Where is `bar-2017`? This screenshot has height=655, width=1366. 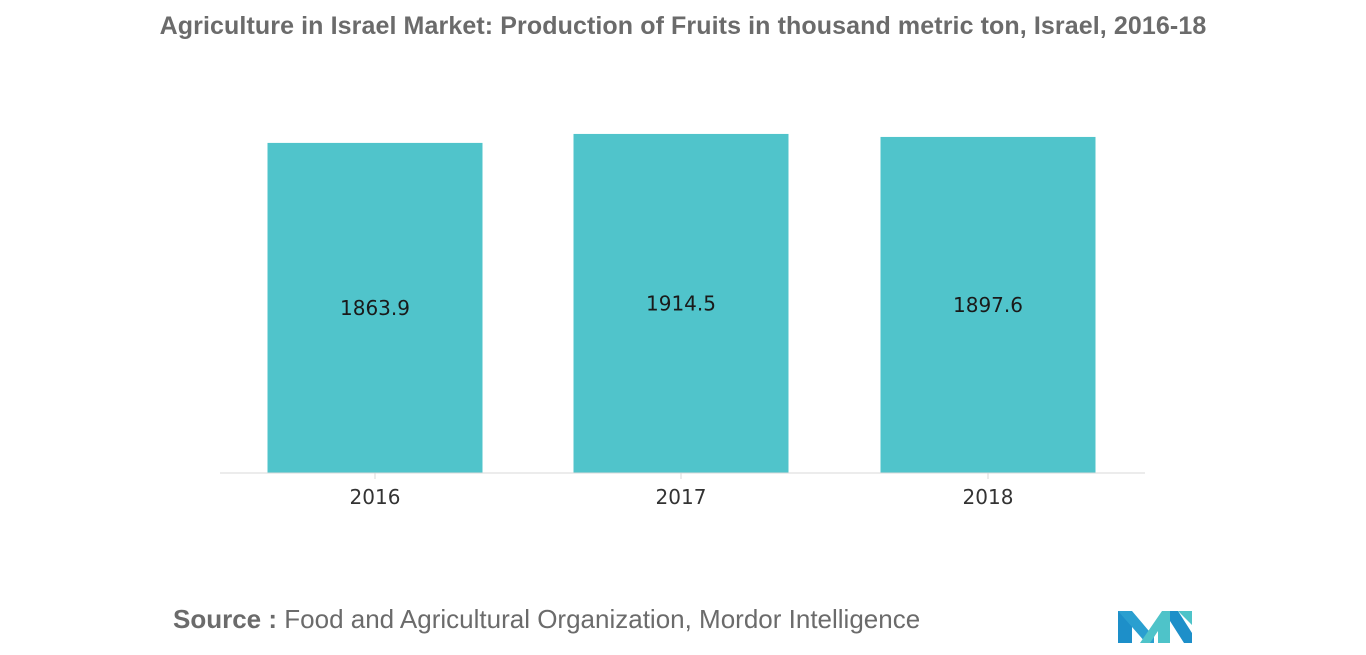
bar-2017 is located at coordinates (681, 303).